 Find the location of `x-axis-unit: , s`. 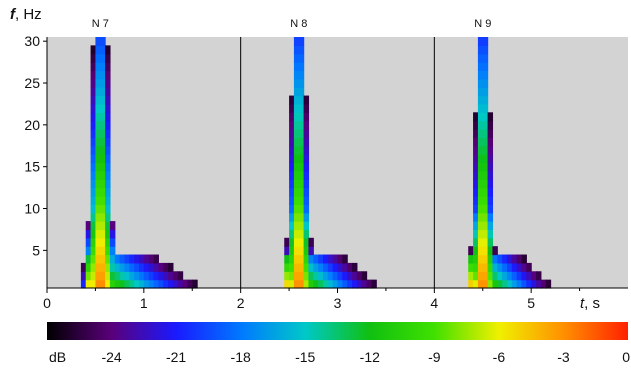

x-axis-unit: , s is located at coordinates (592, 303).